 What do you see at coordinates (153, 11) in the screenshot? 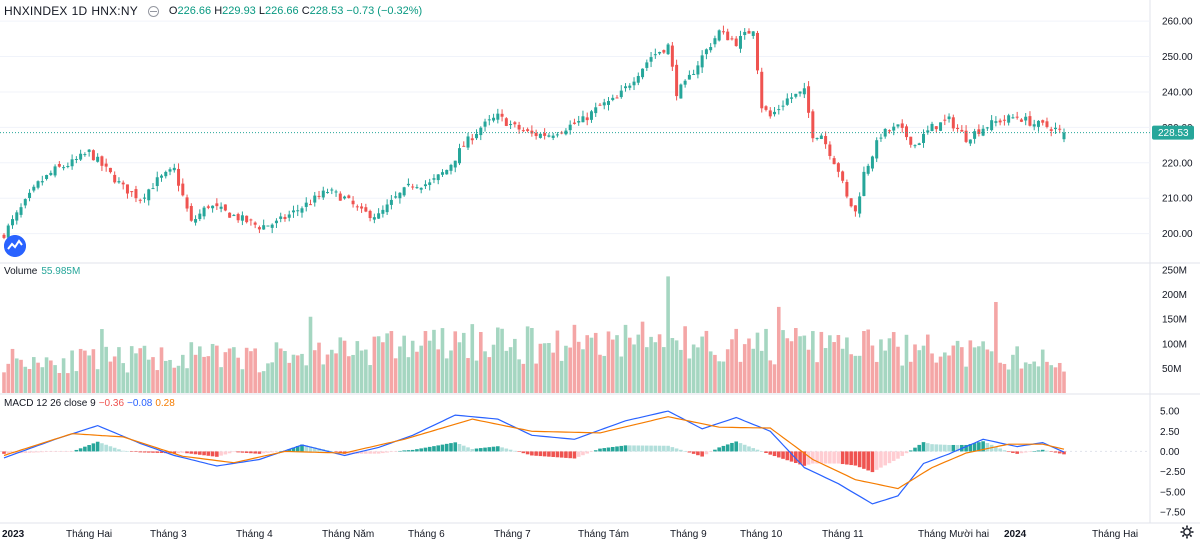
I see `eye-icon` at bounding box center [153, 11].